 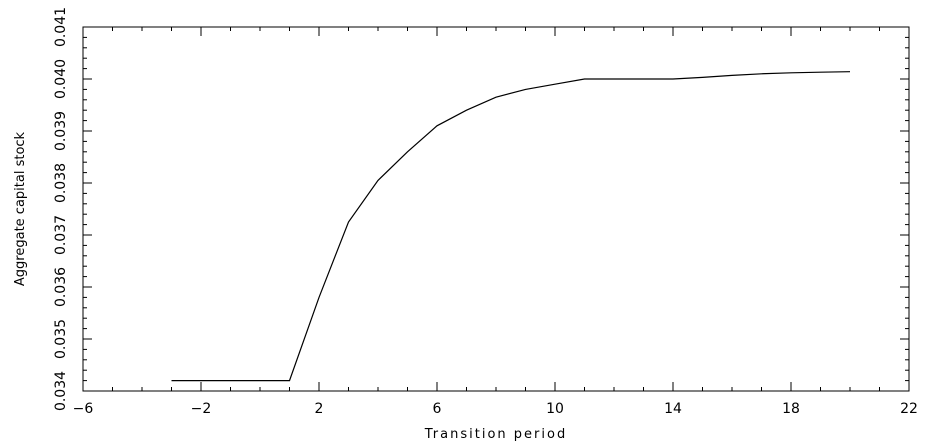 What do you see at coordinates (61, 287) in the screenshot?
I see `y-tick-label: 0.036` at bounding box center [61, 287].